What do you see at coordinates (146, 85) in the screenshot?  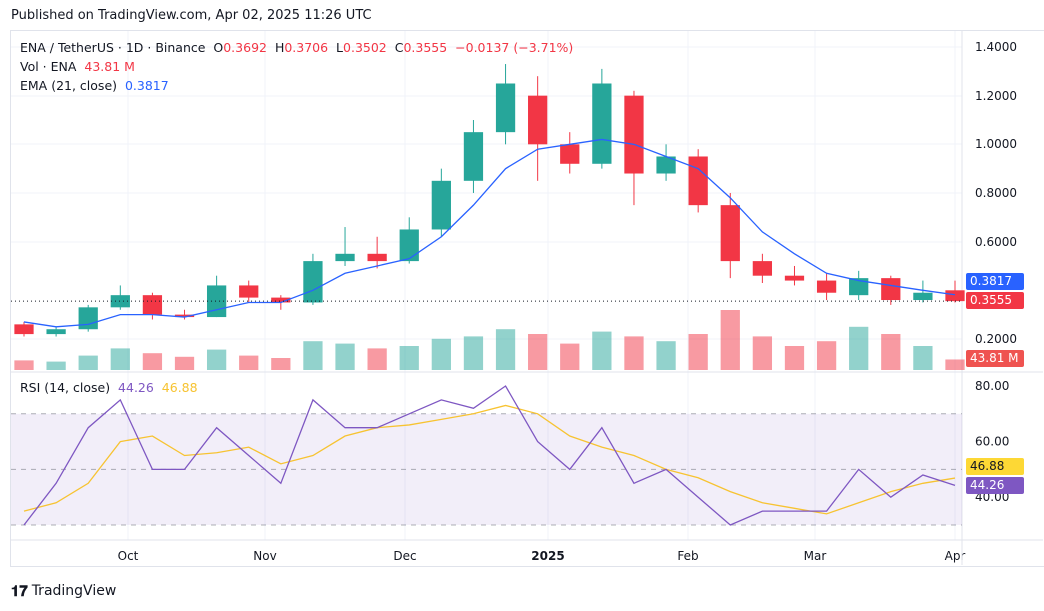 I see `ema-value: 0.3817` at bounding box center [146, 85].